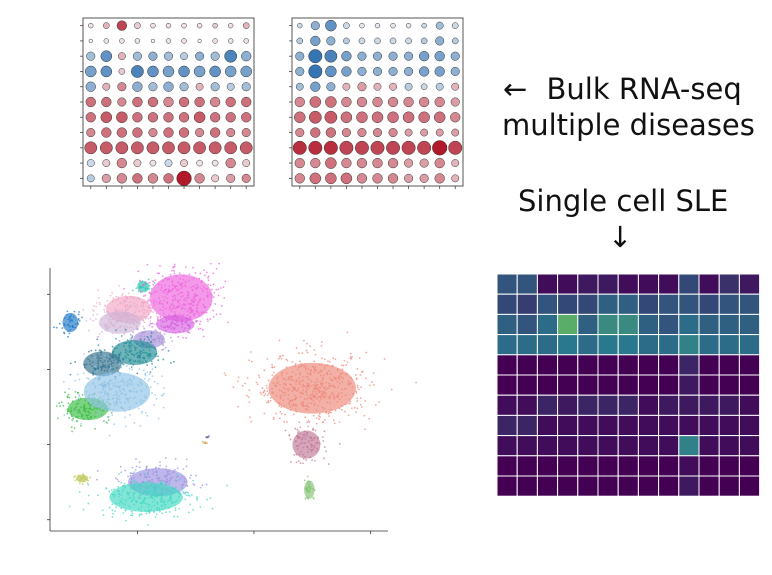  I want to click on cell-tgfb1-mait, so click(669, 466).